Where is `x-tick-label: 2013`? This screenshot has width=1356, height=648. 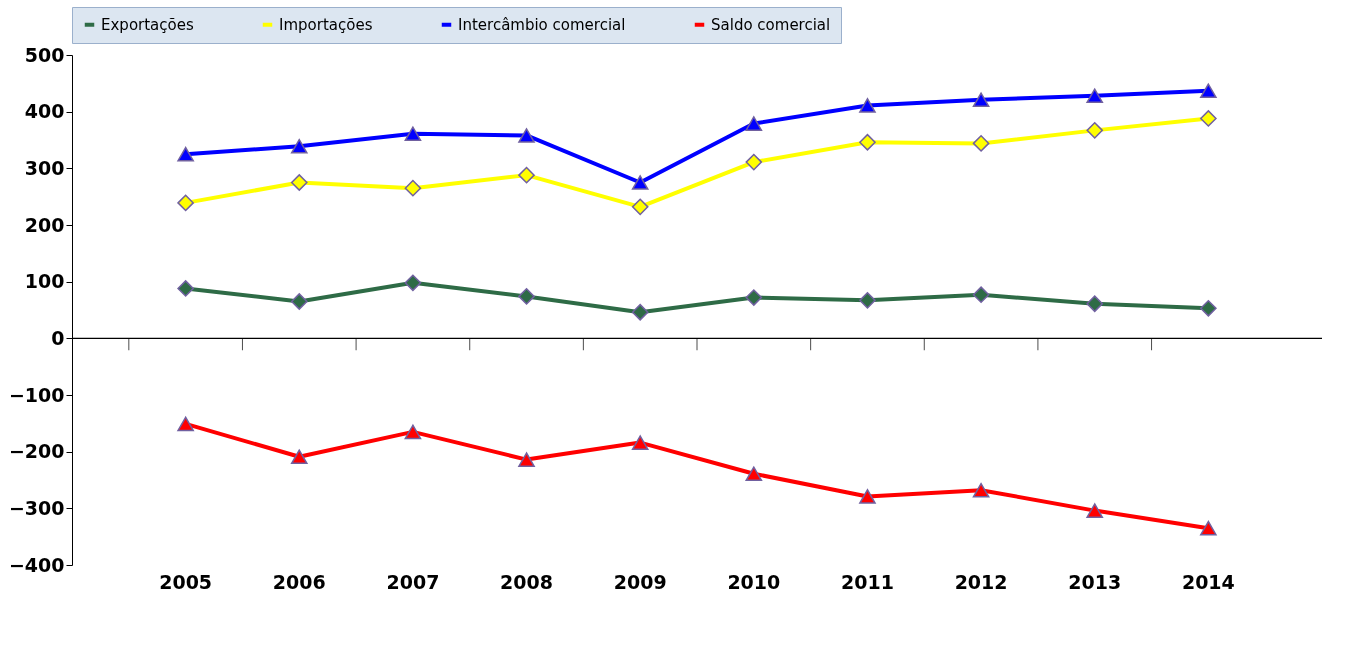
x-tick-label: 2013 is located at coordinates (1095, 581).